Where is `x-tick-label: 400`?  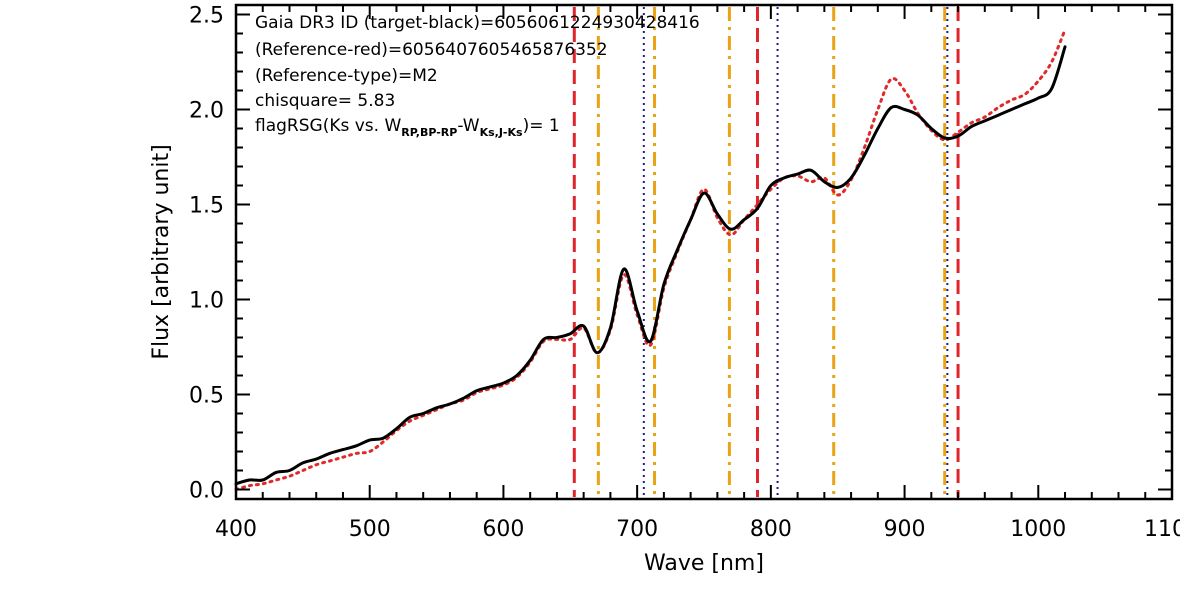 x-tick-label: 400 is located at coordinates (236, 529).